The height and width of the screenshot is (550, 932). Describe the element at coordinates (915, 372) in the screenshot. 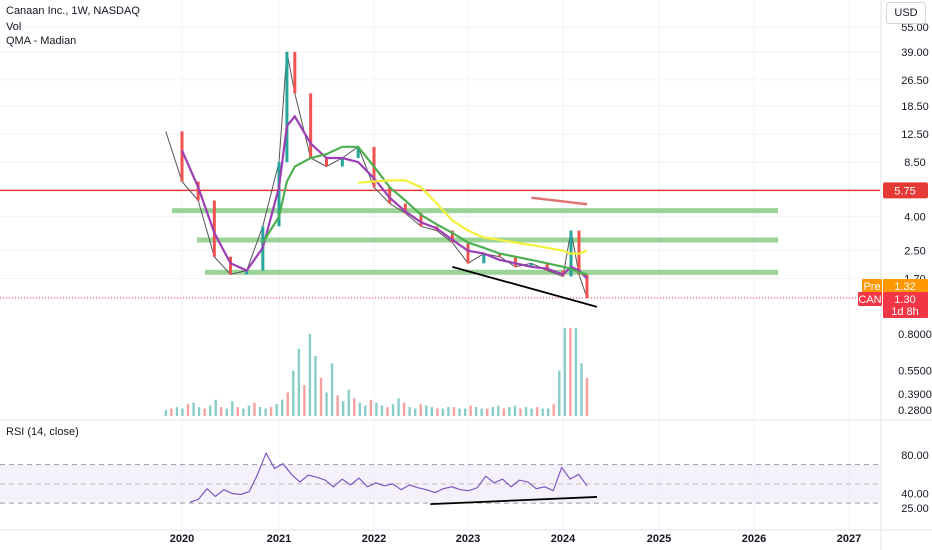

I see `volume-tick-label: 0.5500` at that location.